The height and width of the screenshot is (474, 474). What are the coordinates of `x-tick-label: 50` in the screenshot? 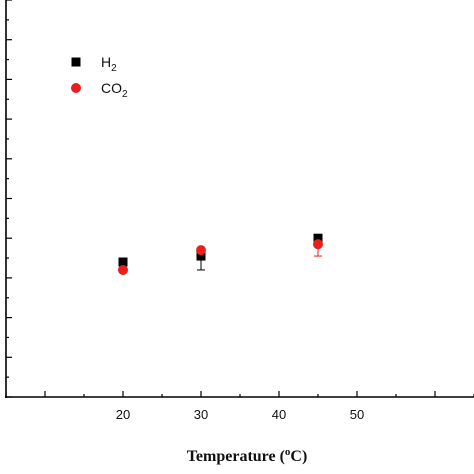 It's located at (357, 414).